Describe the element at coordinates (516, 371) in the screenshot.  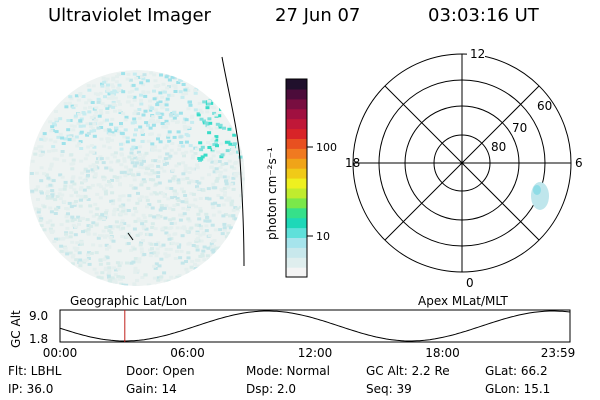
I see `glat-info: GLat: 66.2` at that location.